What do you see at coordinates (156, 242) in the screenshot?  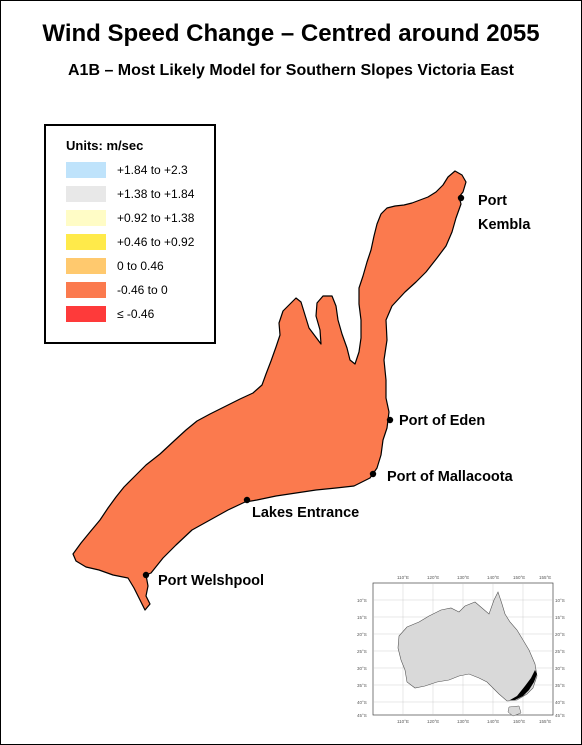 I see `legend-label: +0.46 to +0.92` at bounding box center [156, 242].